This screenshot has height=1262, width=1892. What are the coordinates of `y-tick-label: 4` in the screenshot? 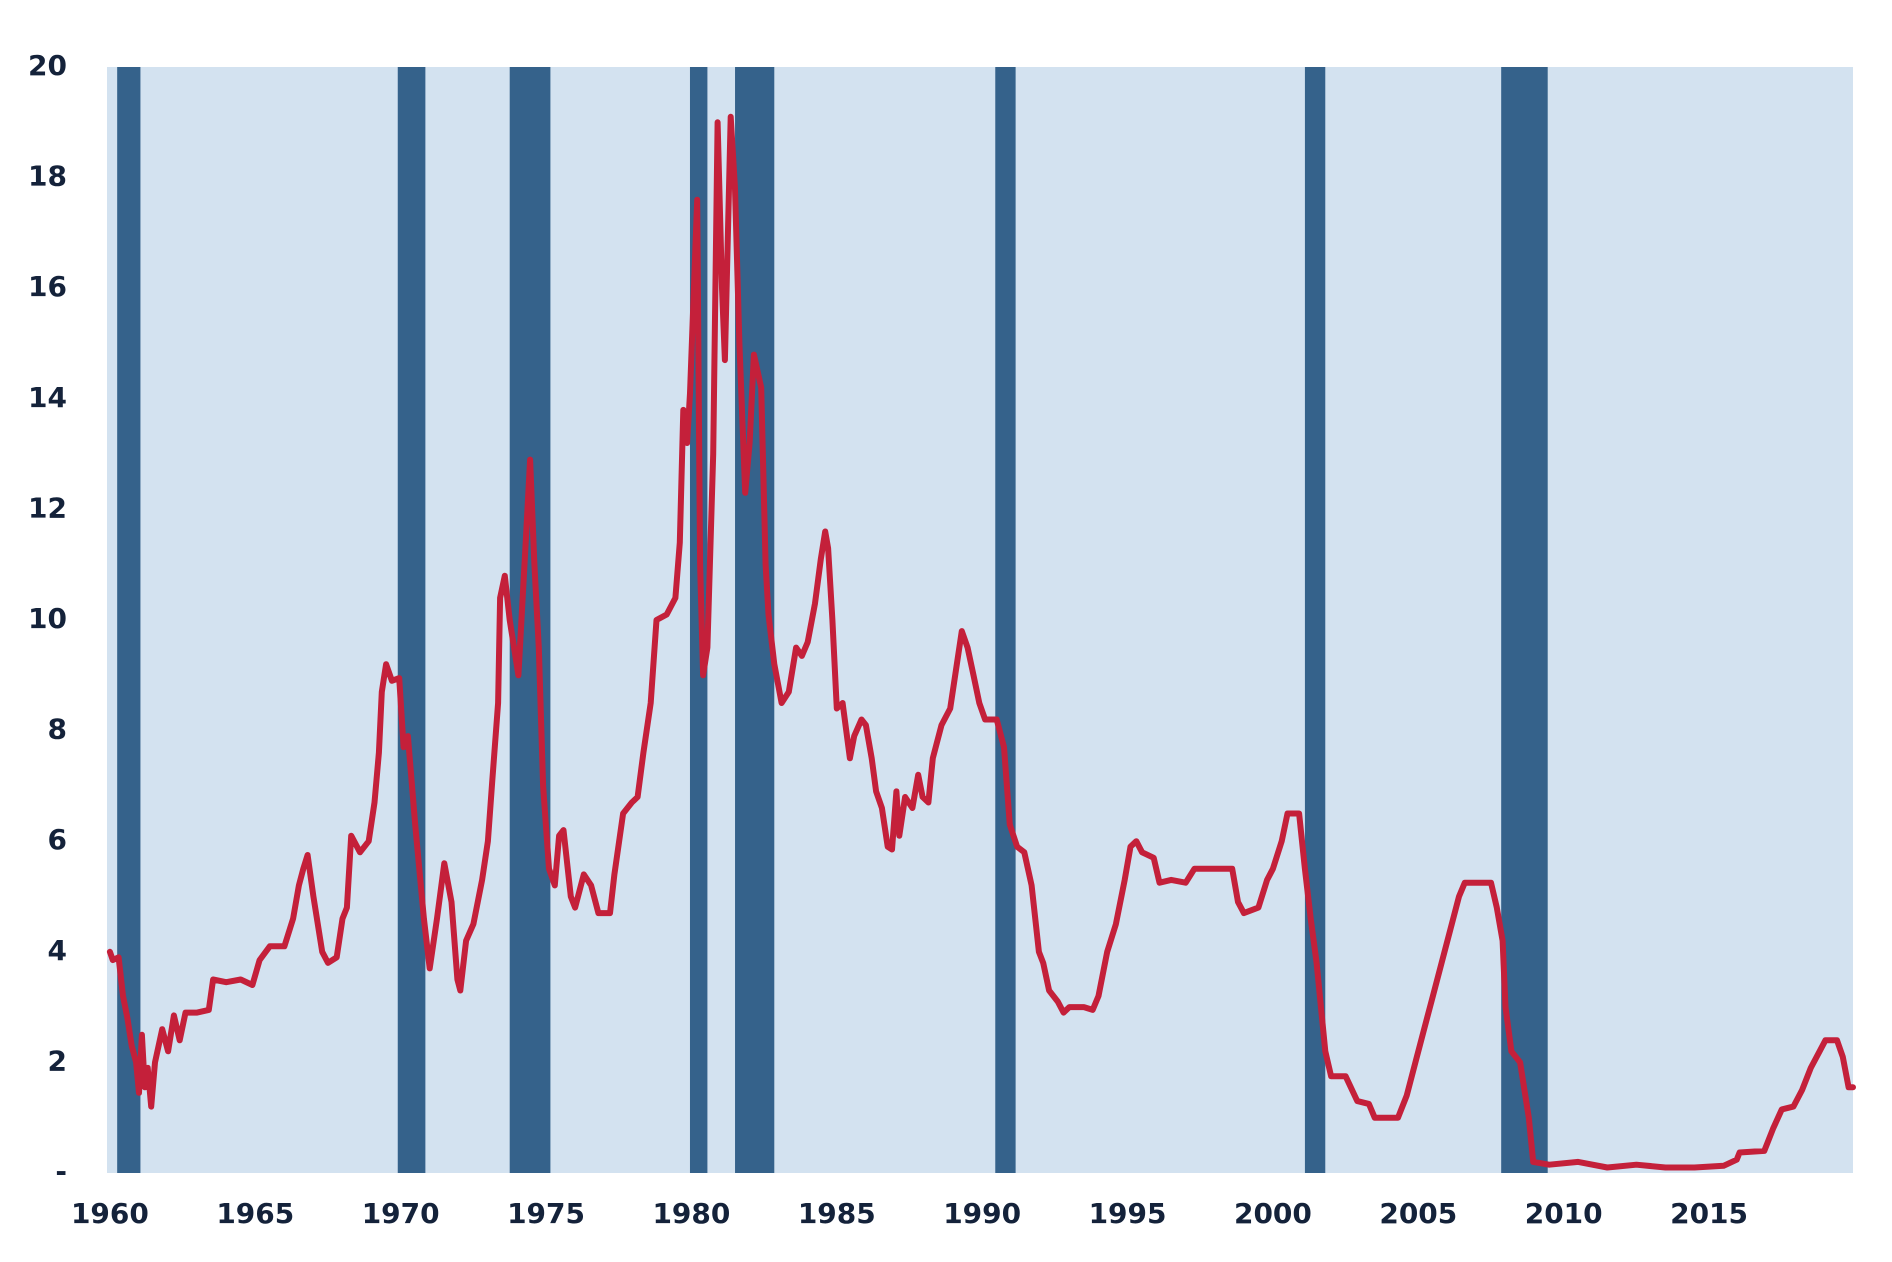 It's located at (57, 950).